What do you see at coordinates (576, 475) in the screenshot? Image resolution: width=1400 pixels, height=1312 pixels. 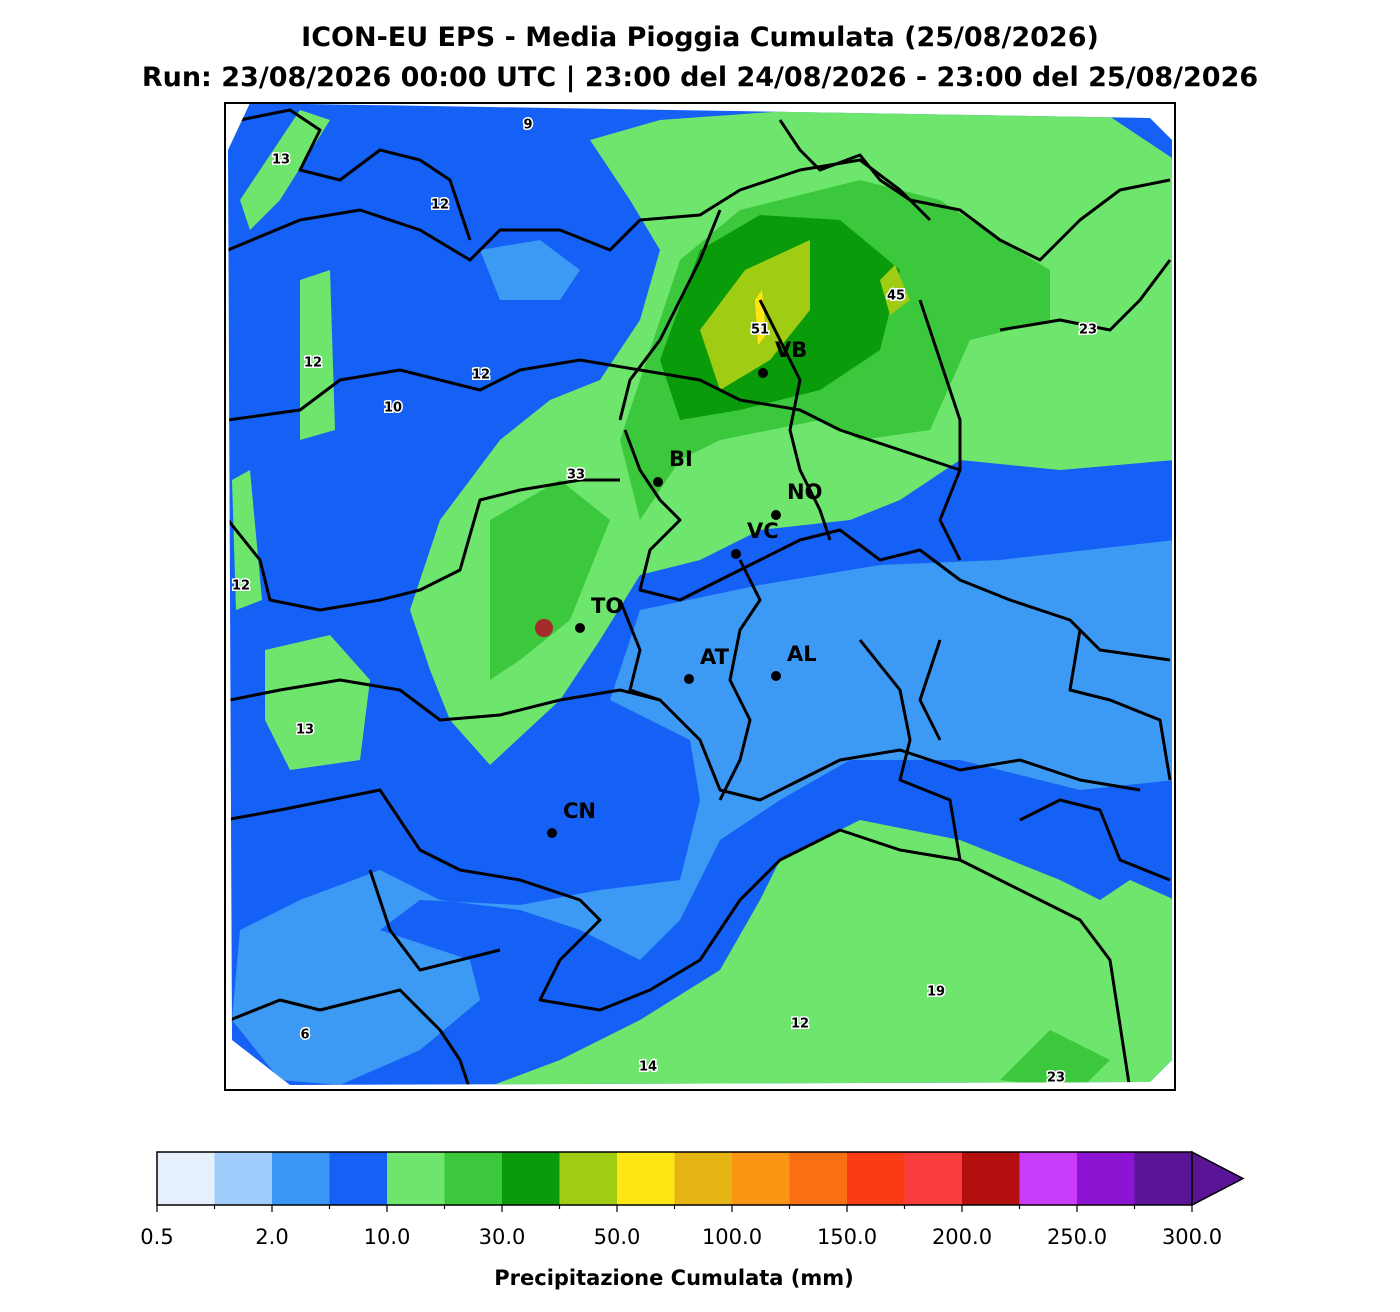 I see `value-label: 33` at bounding box center [576, 475].